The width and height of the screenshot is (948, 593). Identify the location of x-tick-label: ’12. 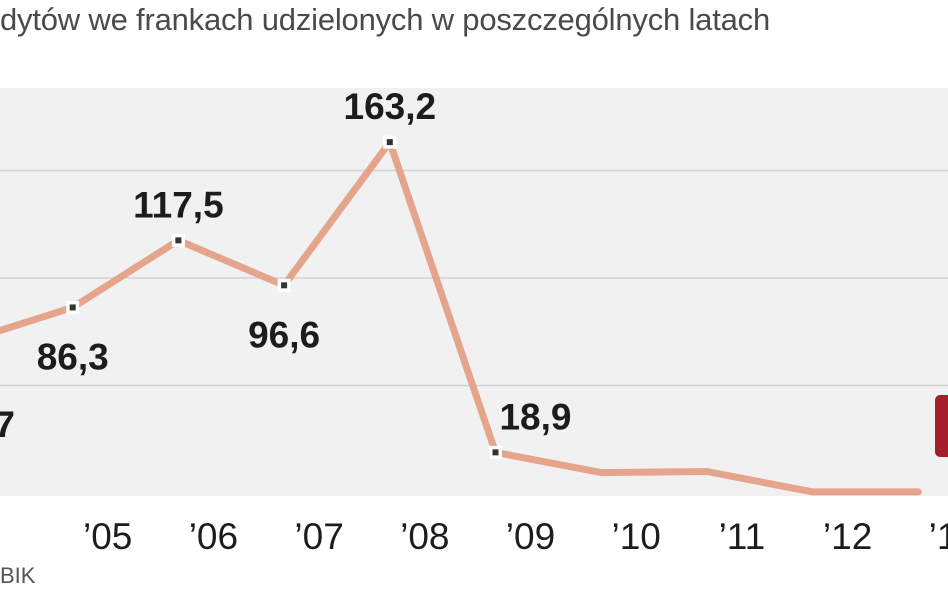
(847, 536).